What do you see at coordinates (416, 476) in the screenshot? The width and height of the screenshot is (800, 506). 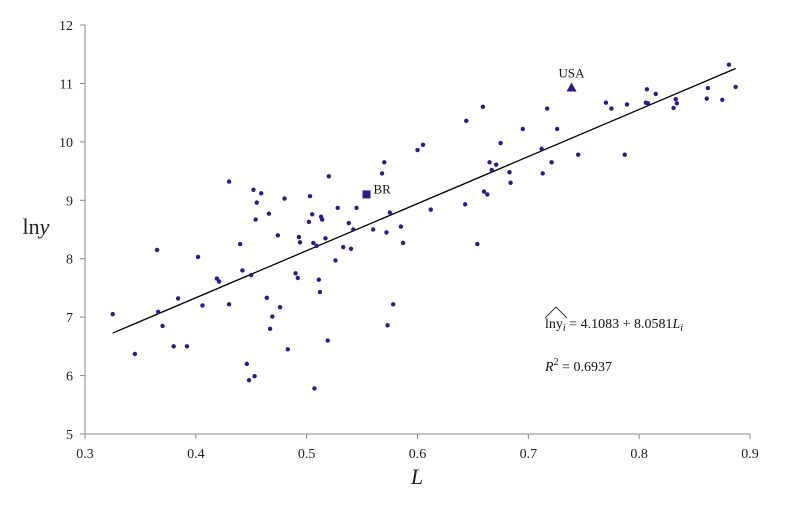 I see `x-axis-title: L` at bounding box center [416, 476].